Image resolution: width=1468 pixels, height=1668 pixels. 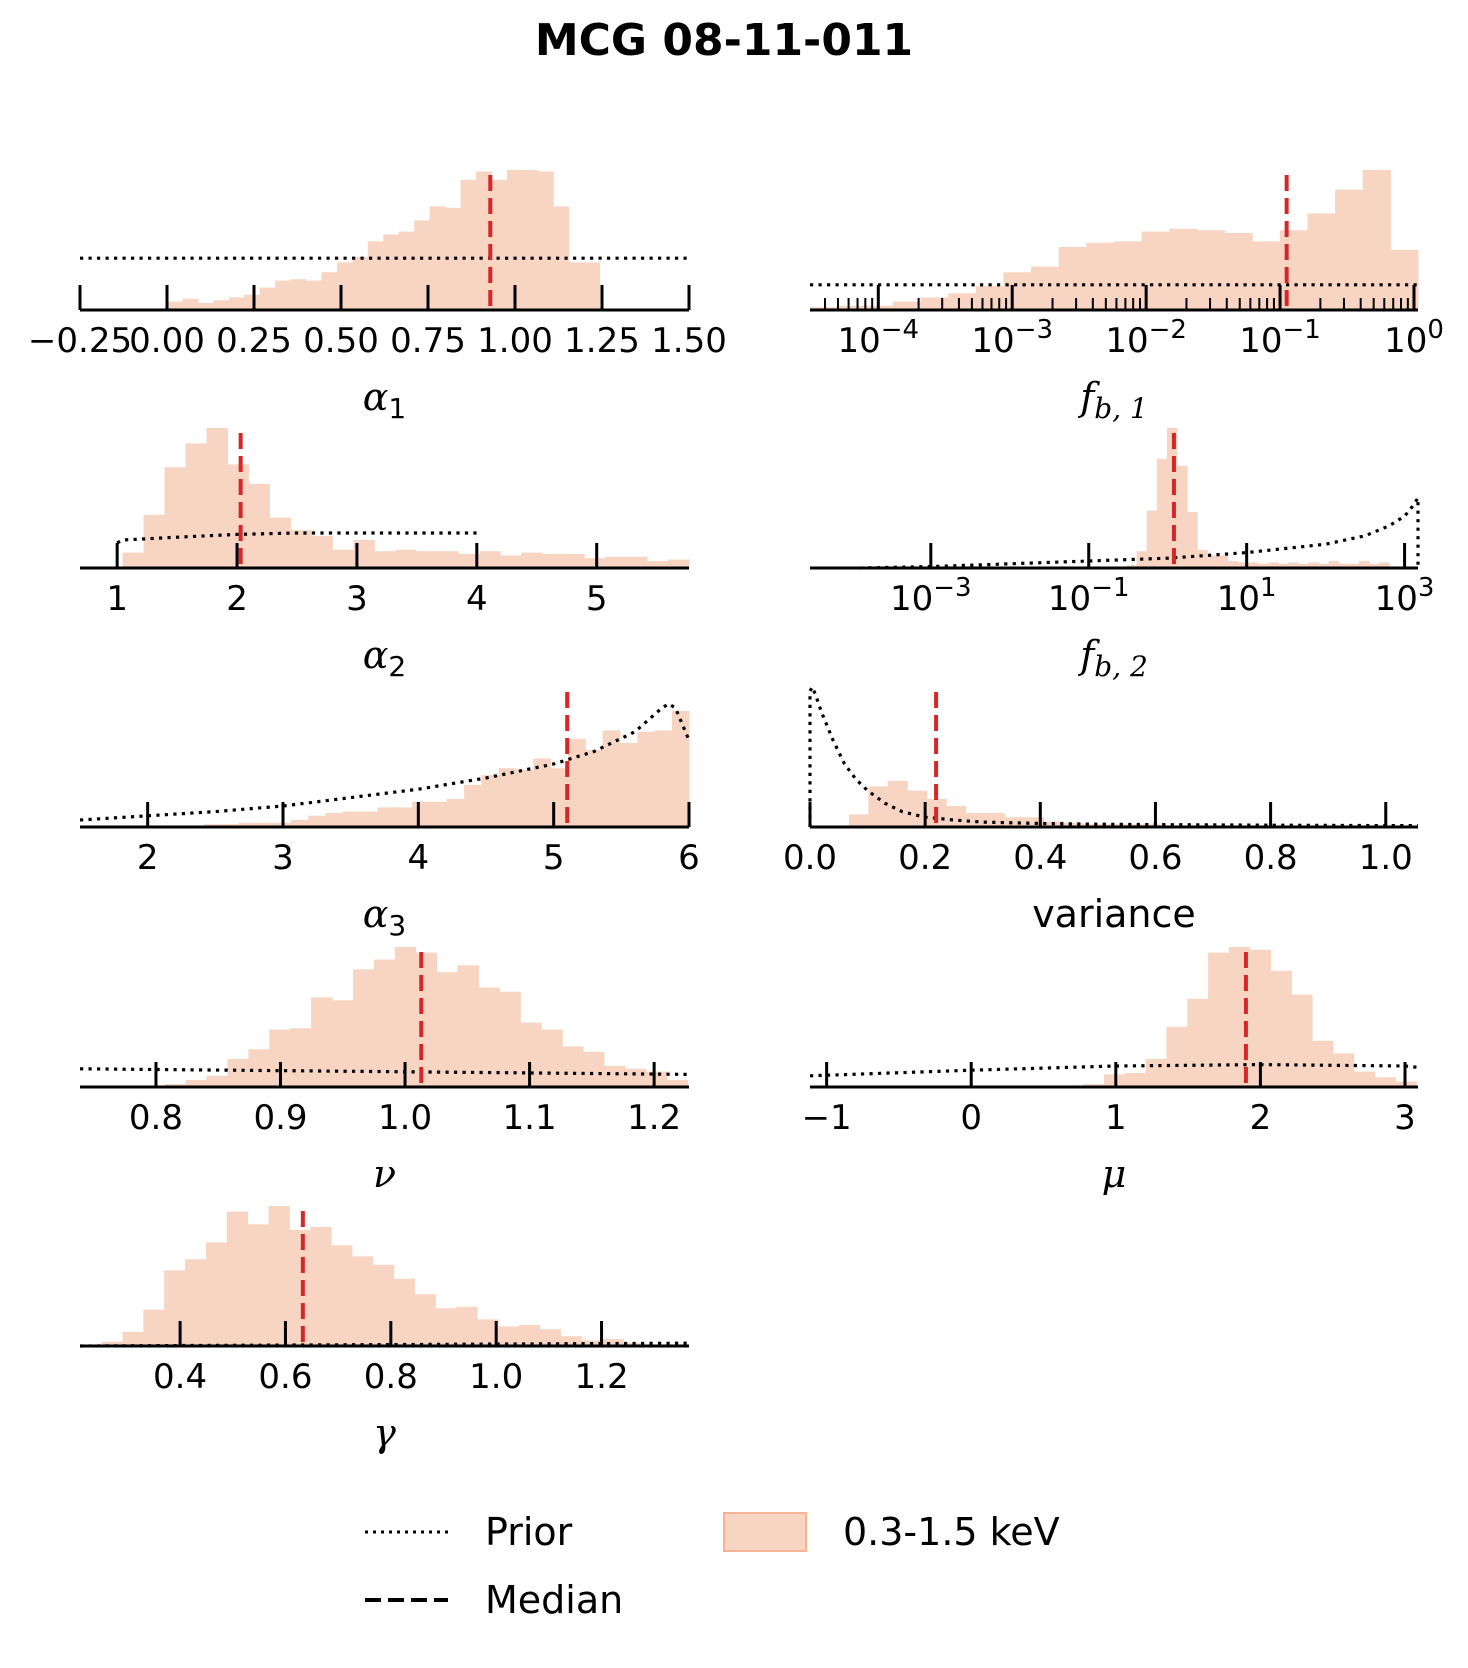 I want to click on tick-label: 0.2, so click(x=925, y=858).